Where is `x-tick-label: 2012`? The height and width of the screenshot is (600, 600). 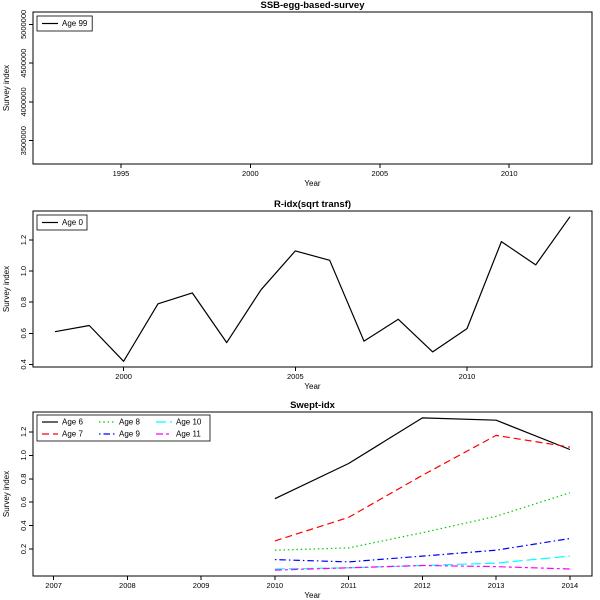 x-tick-label: 2012 is located at coordinates (422, 585).